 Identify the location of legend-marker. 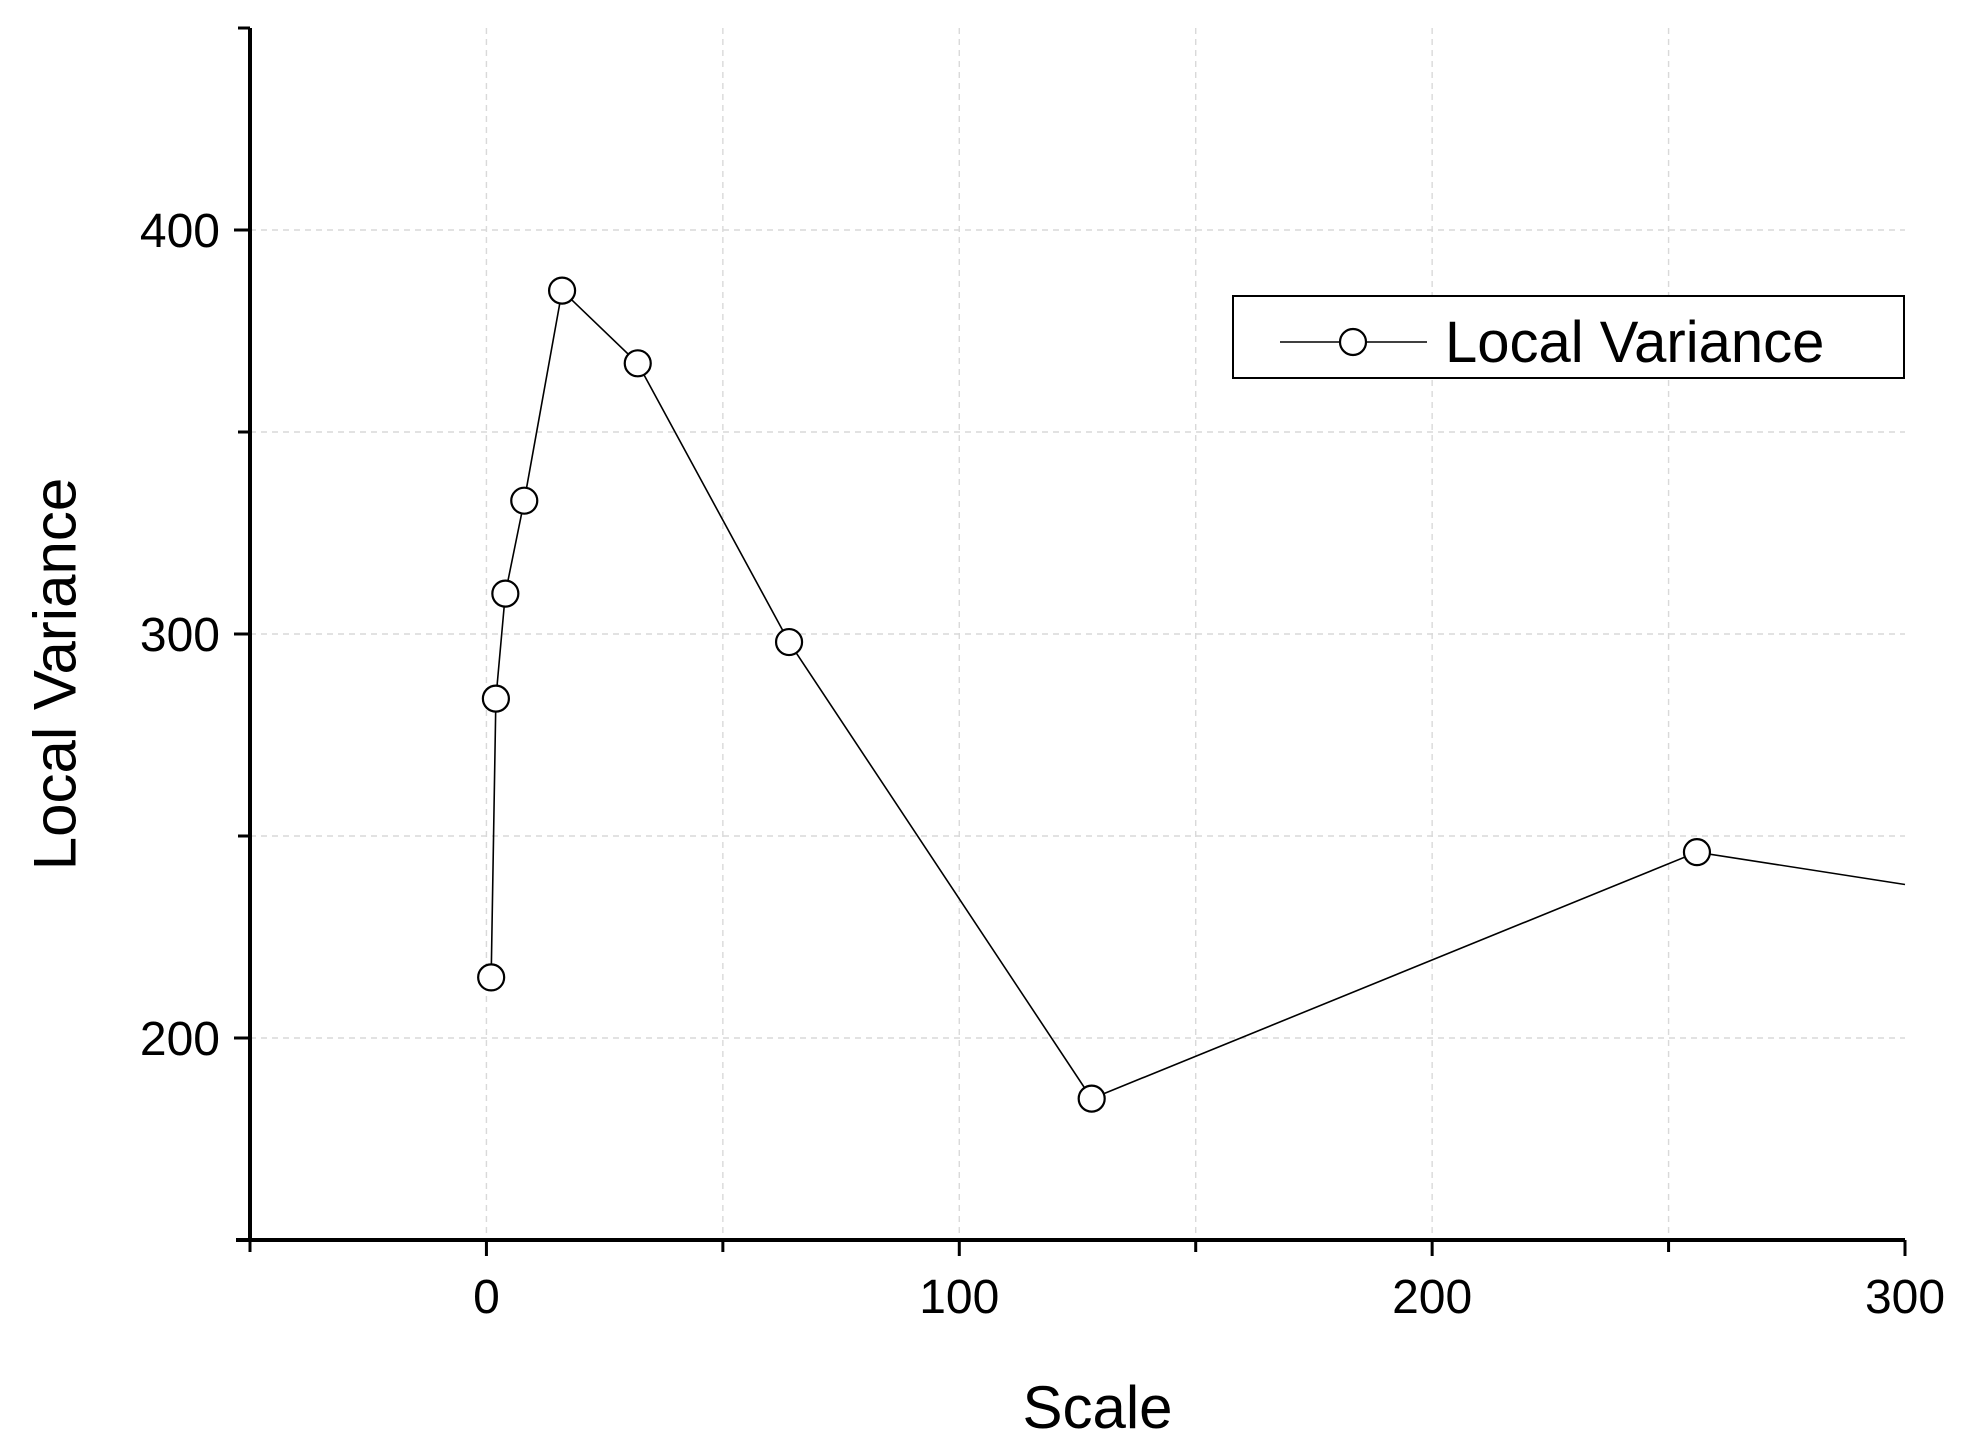
(1353, 342).